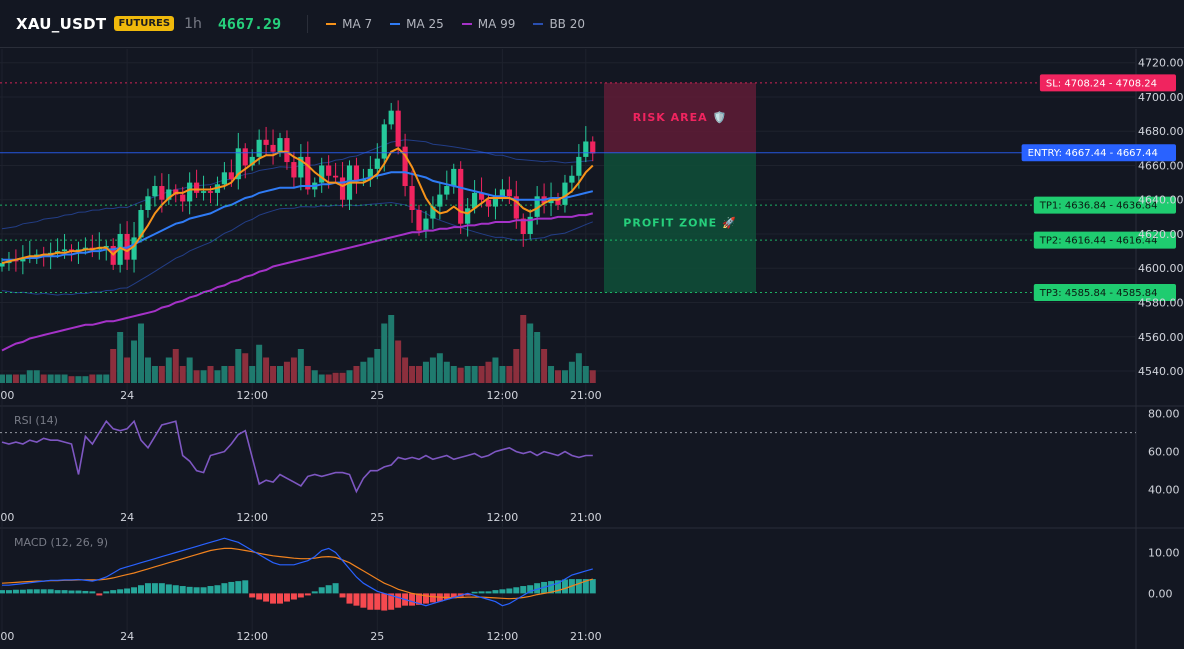  Describe the element at coordinates (503, 395) in the screenshot. I see `price-time-label: 12:00` at that location.